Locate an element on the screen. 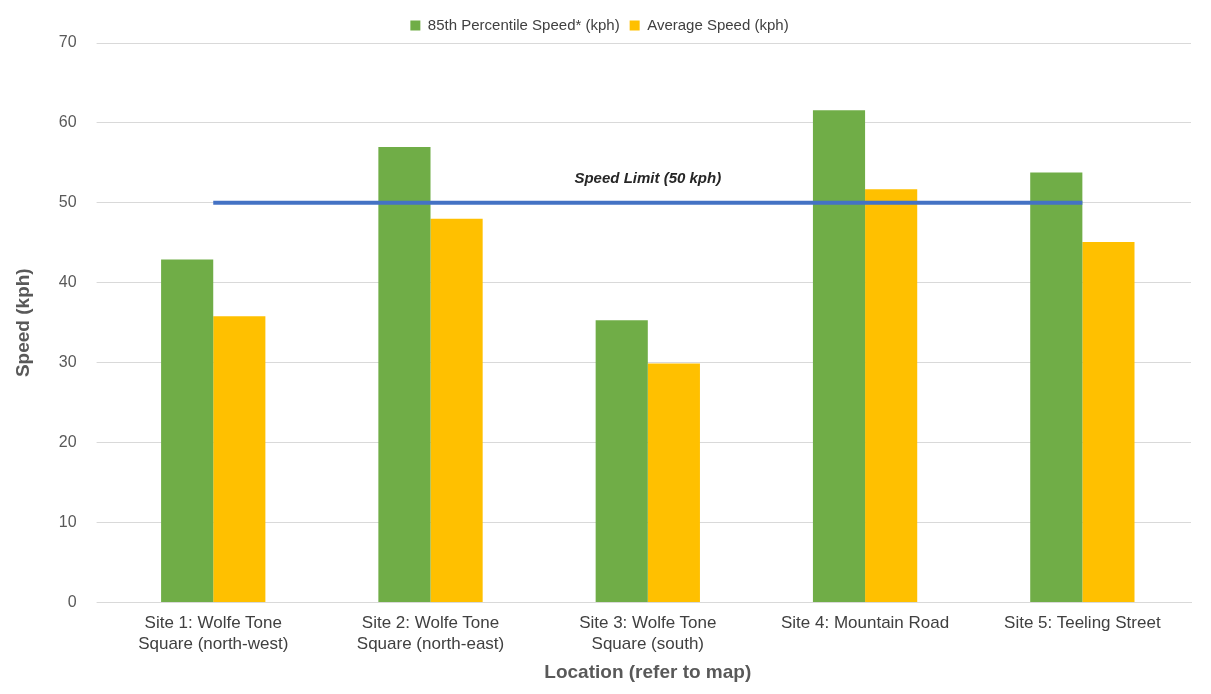 The width and height of the screenshot is (1211, 694). x-tick-label: Site 4: Mountain Road is located at coordinates (865, 623).